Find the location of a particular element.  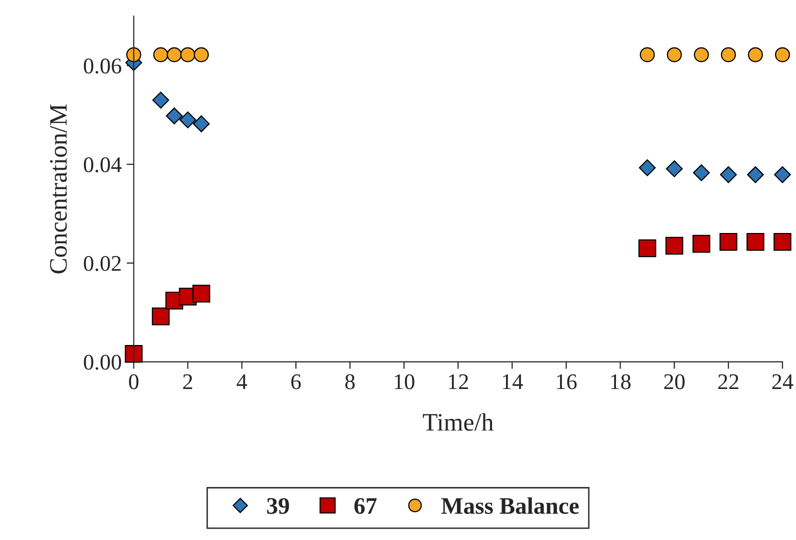

x-tick-label: 8 is located at coordinates (350, 382).